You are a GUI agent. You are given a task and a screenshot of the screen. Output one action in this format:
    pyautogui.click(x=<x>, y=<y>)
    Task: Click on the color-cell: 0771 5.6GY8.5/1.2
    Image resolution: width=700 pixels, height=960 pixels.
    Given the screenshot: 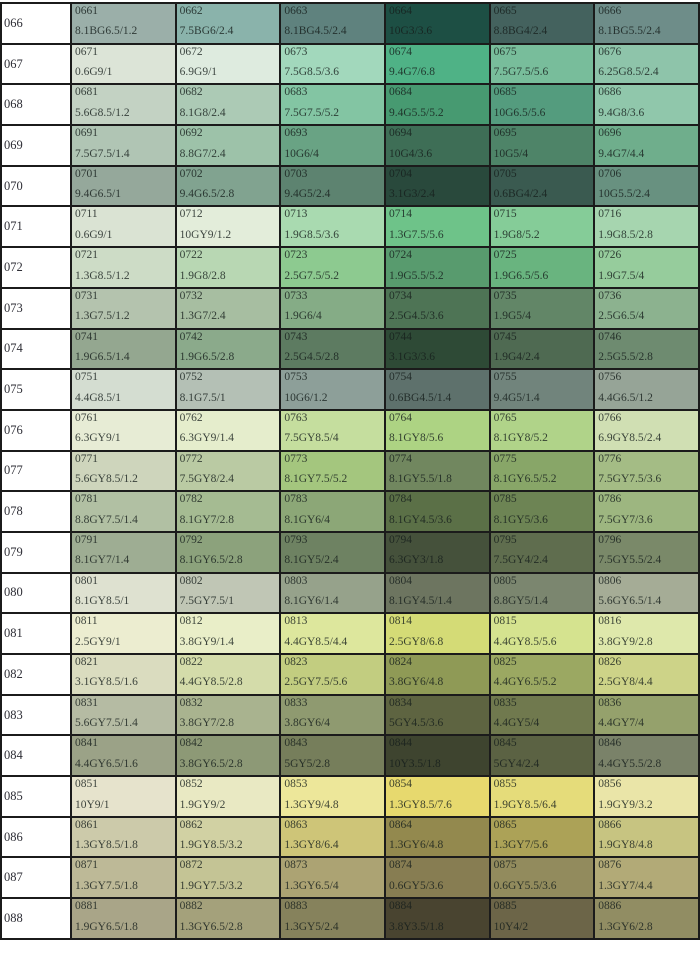 What is the action you would take?
    pyautogui.click(x=123, y=471)
    